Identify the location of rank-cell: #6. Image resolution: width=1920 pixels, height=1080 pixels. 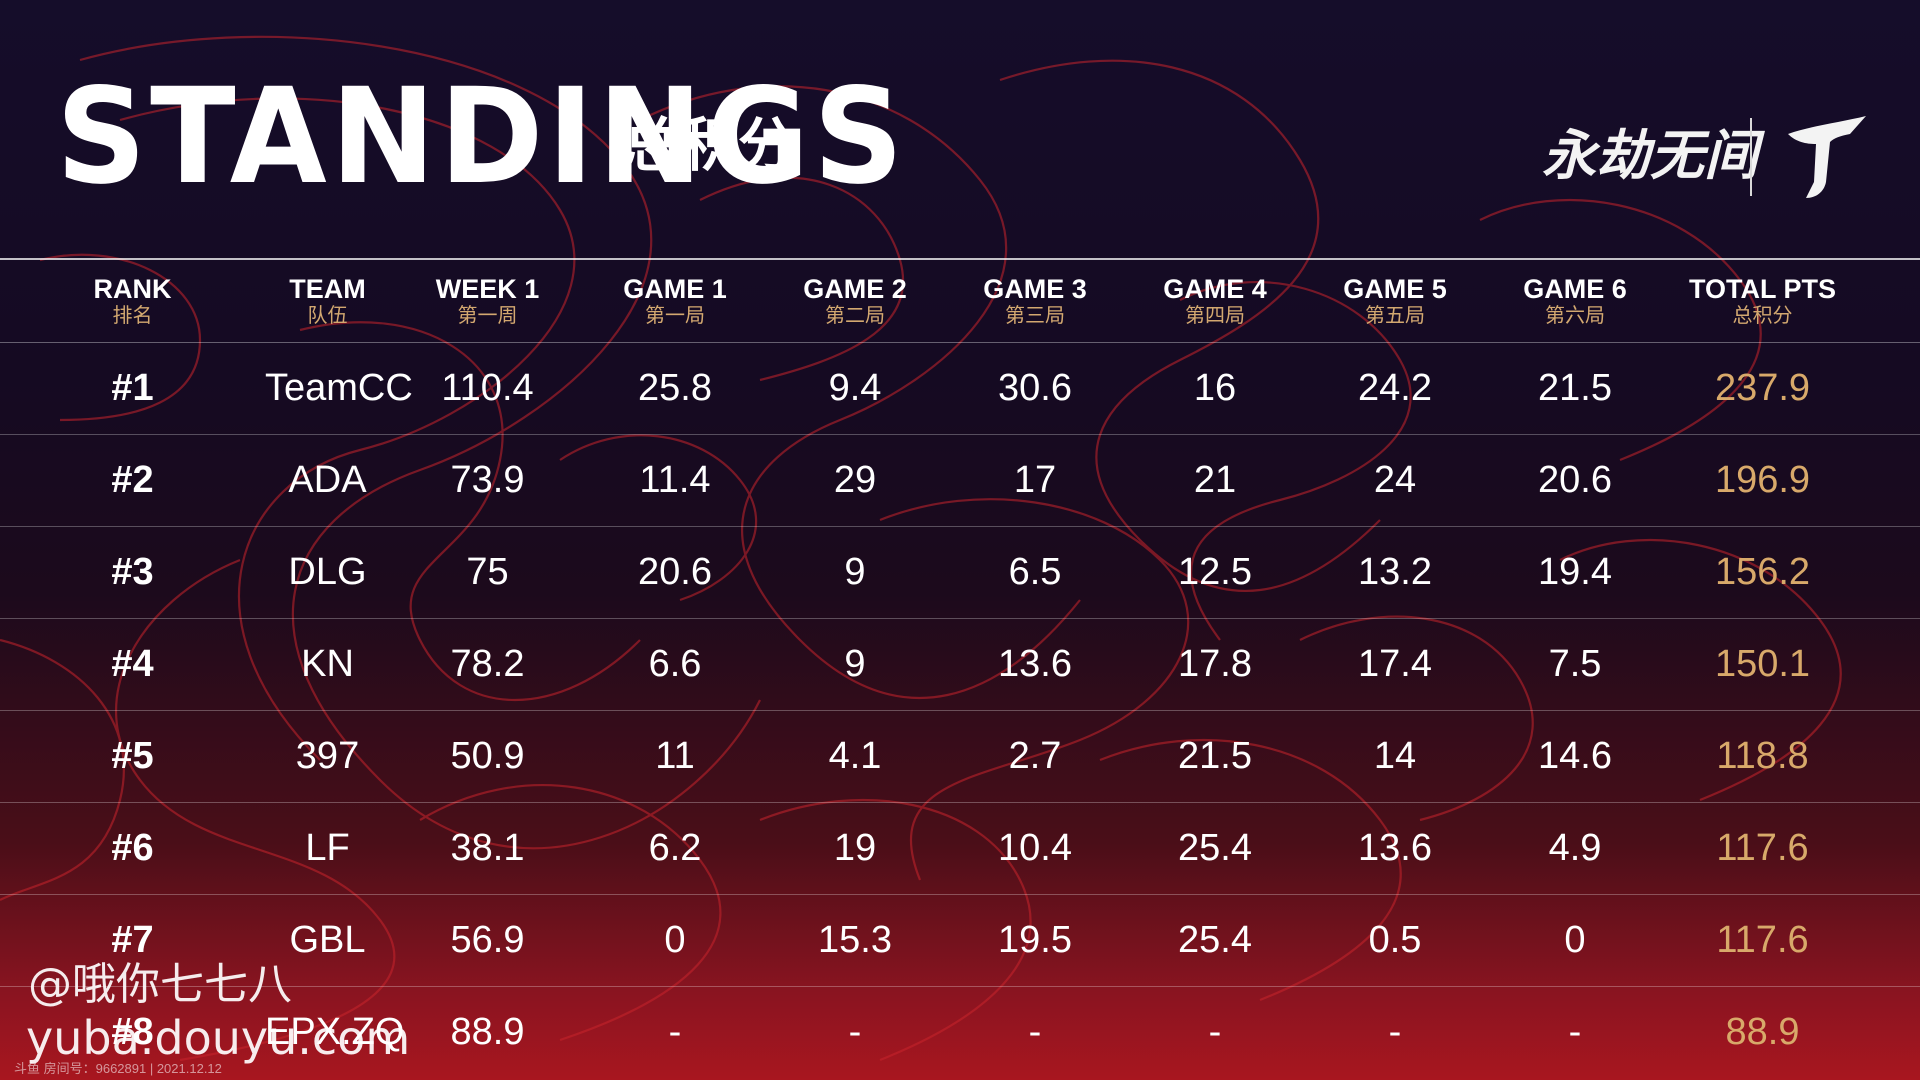
(132, 848).